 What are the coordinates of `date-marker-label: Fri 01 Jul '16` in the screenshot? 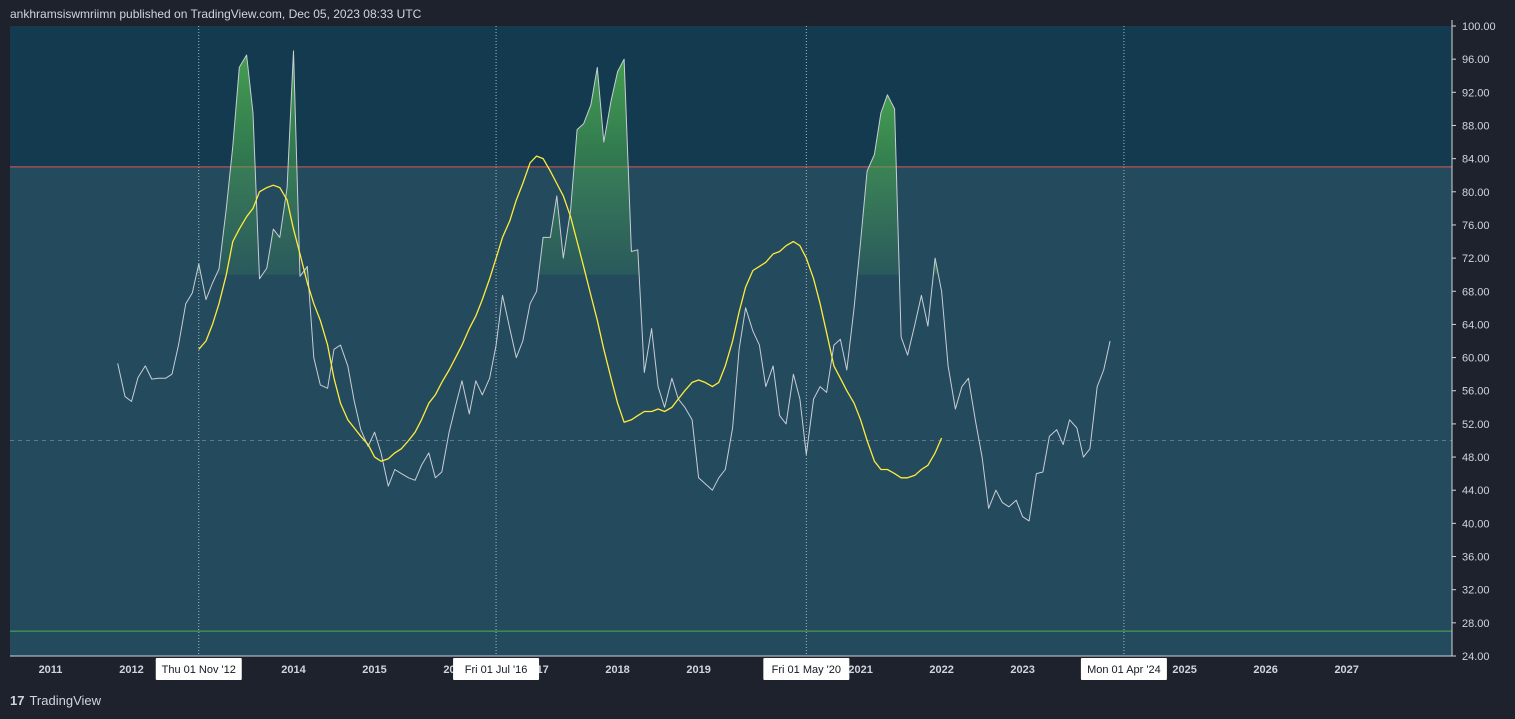 It's located at (496, 670).